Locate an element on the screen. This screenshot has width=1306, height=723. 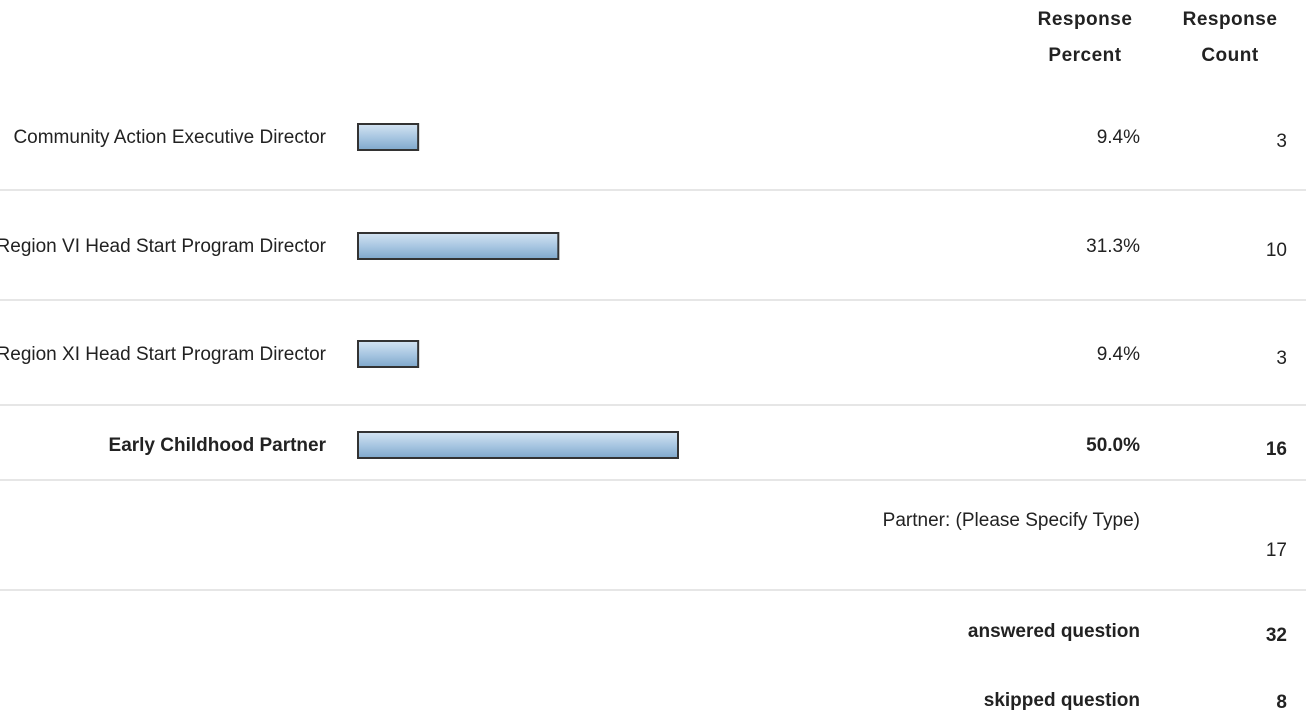
answered-count: 32 is located at coordinates (1276, 635).